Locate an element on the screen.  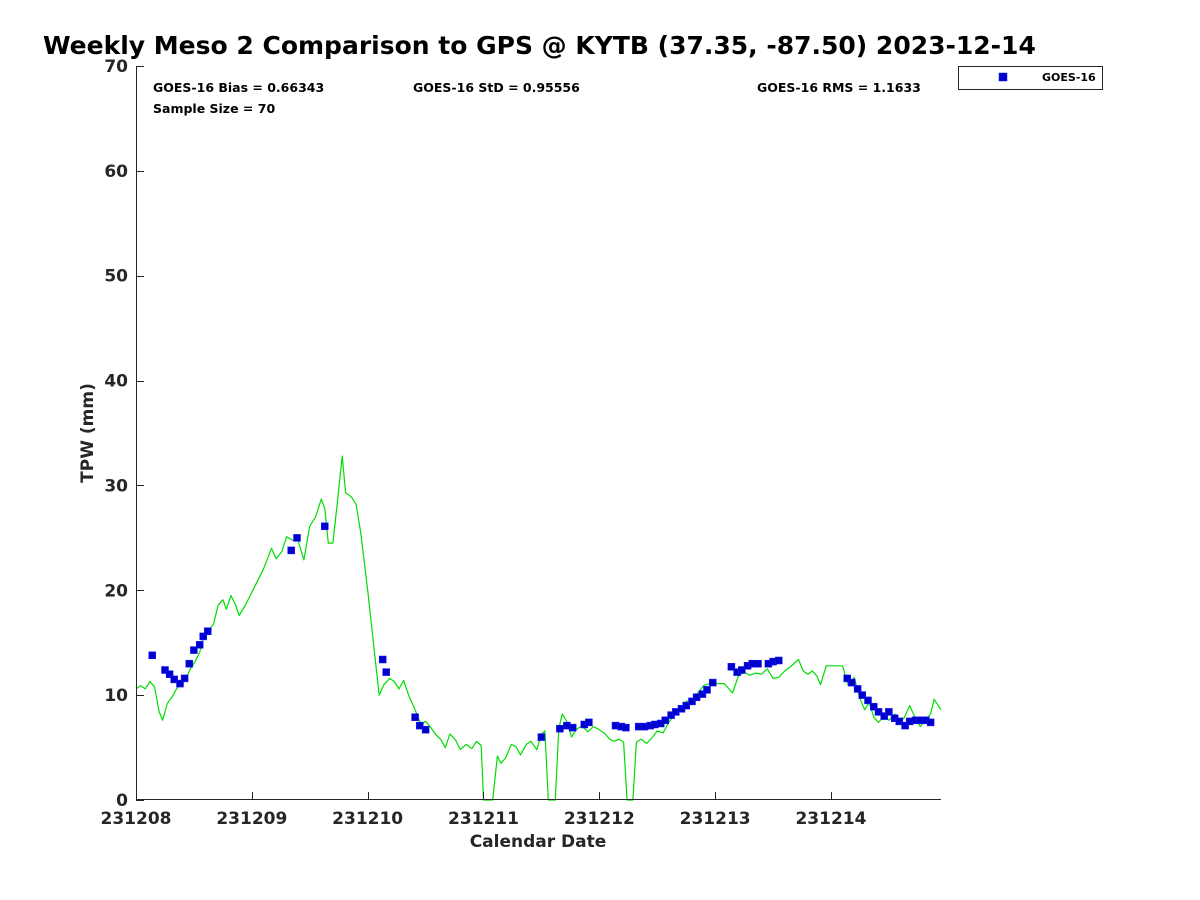
x-tick-label: 231210 is located at coordinates (367, 819).